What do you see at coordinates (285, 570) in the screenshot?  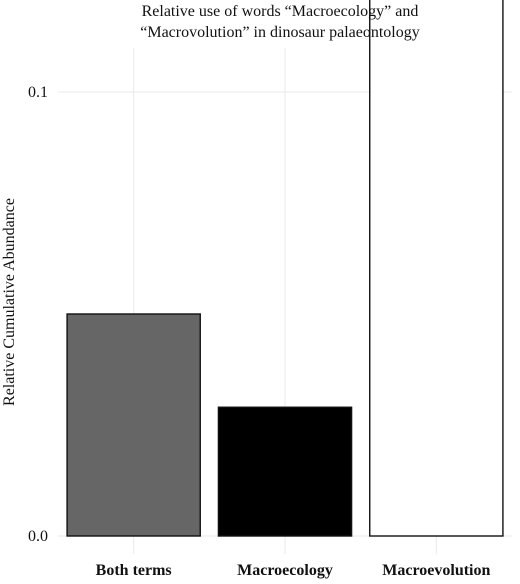 I see `x-tick-label: Macroecology` at bounding box center [285, 570].